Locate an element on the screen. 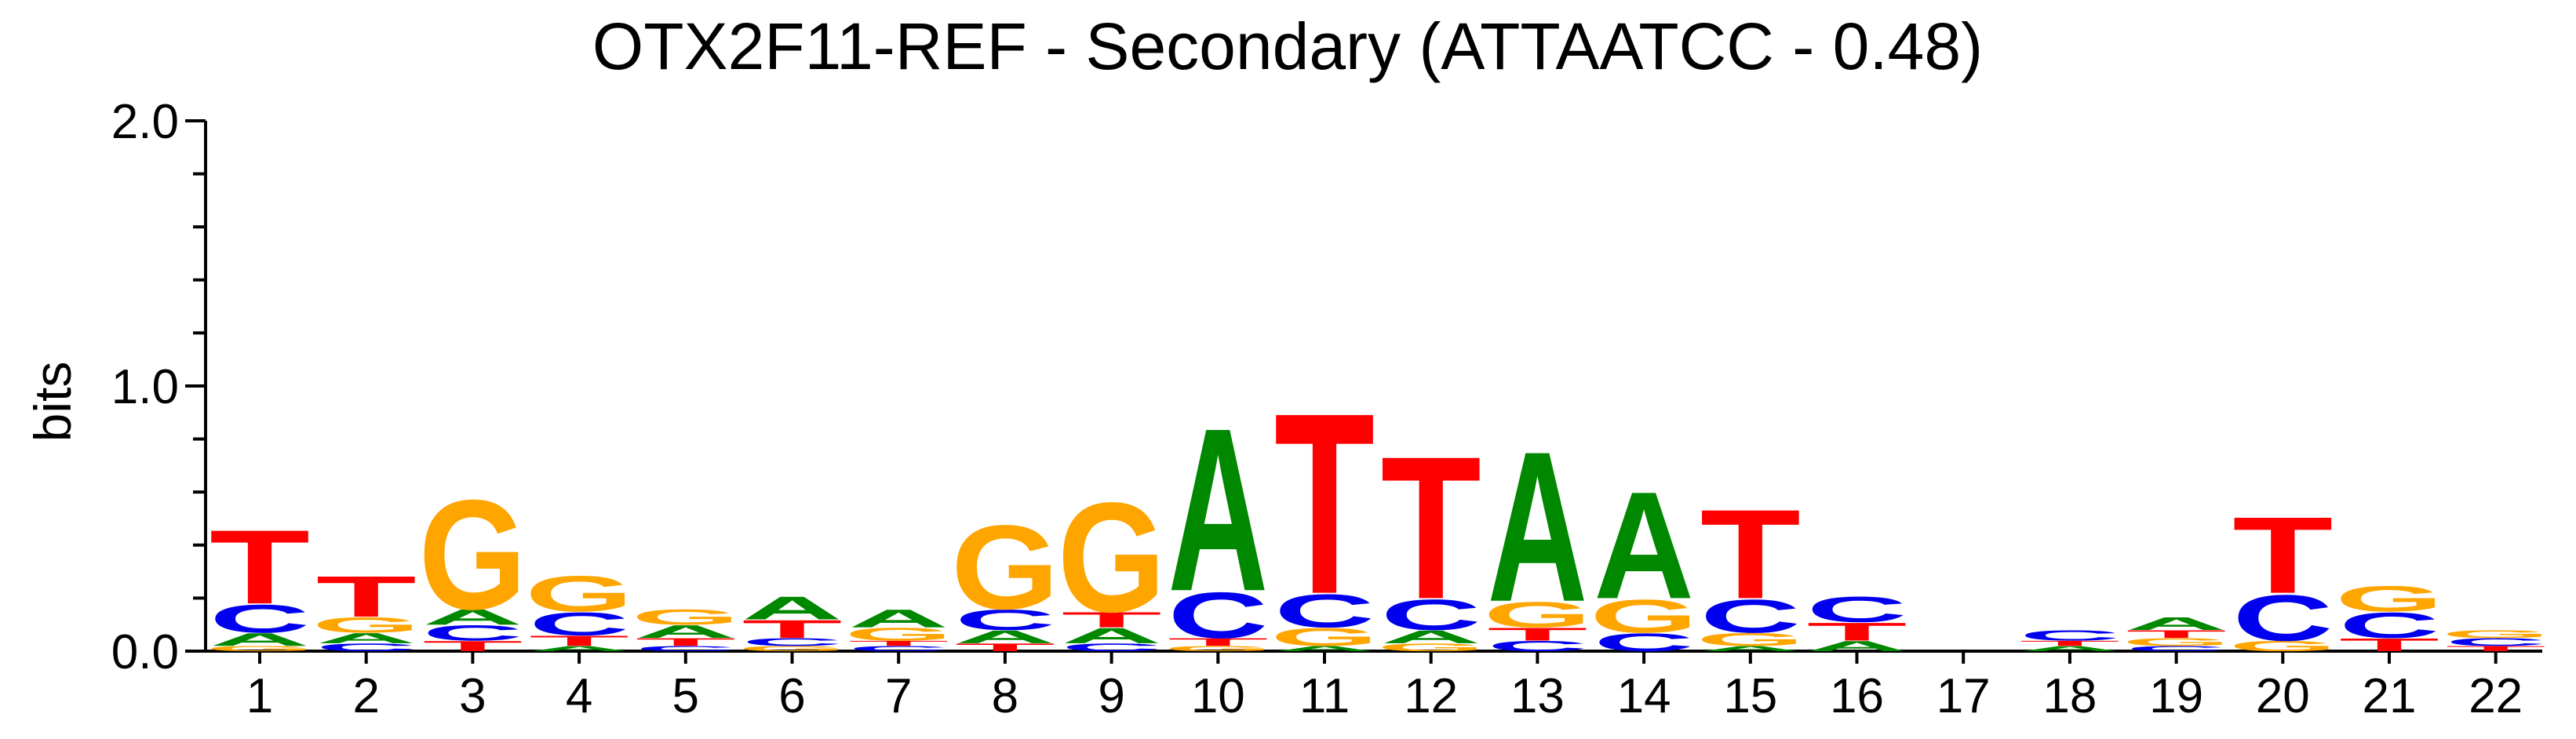 The width and height of the screenshot is (2576, 739). x-tick-label: 13 is located at coordinates (1537, 696).